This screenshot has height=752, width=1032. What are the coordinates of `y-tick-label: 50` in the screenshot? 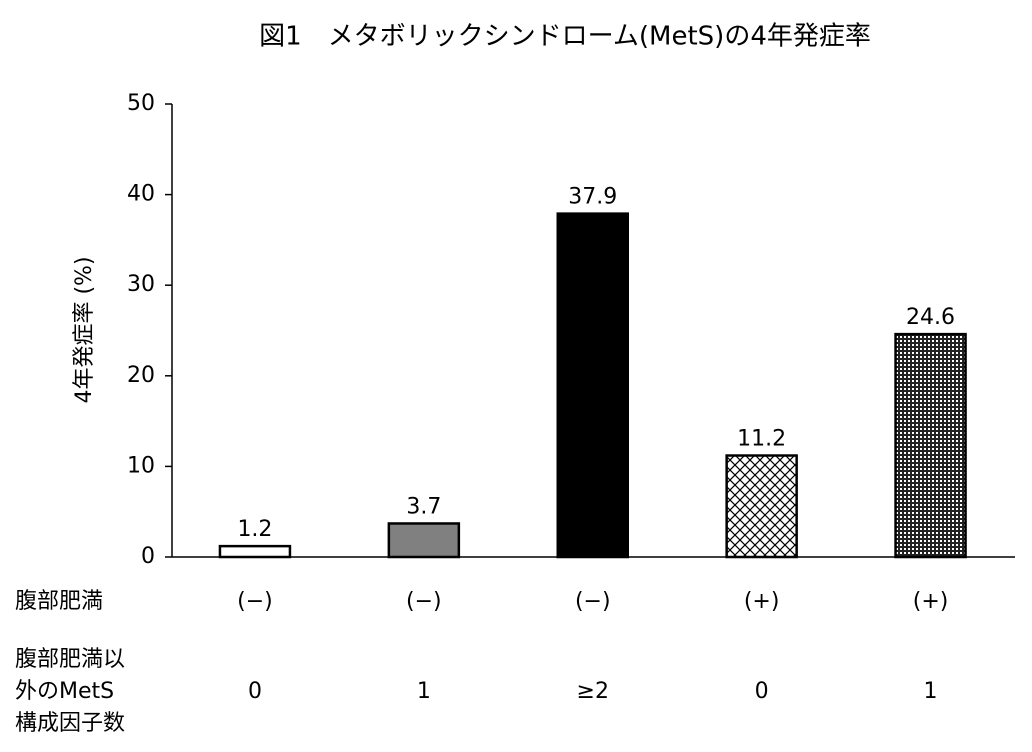 It's located at (141, 103).